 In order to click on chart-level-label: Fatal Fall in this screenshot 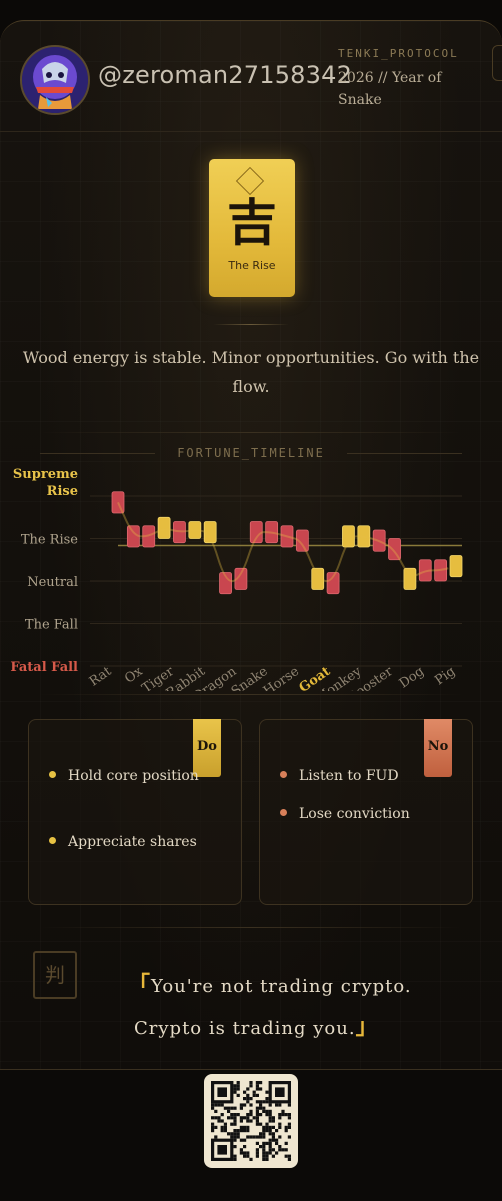, I will do `click(44, 667)`.